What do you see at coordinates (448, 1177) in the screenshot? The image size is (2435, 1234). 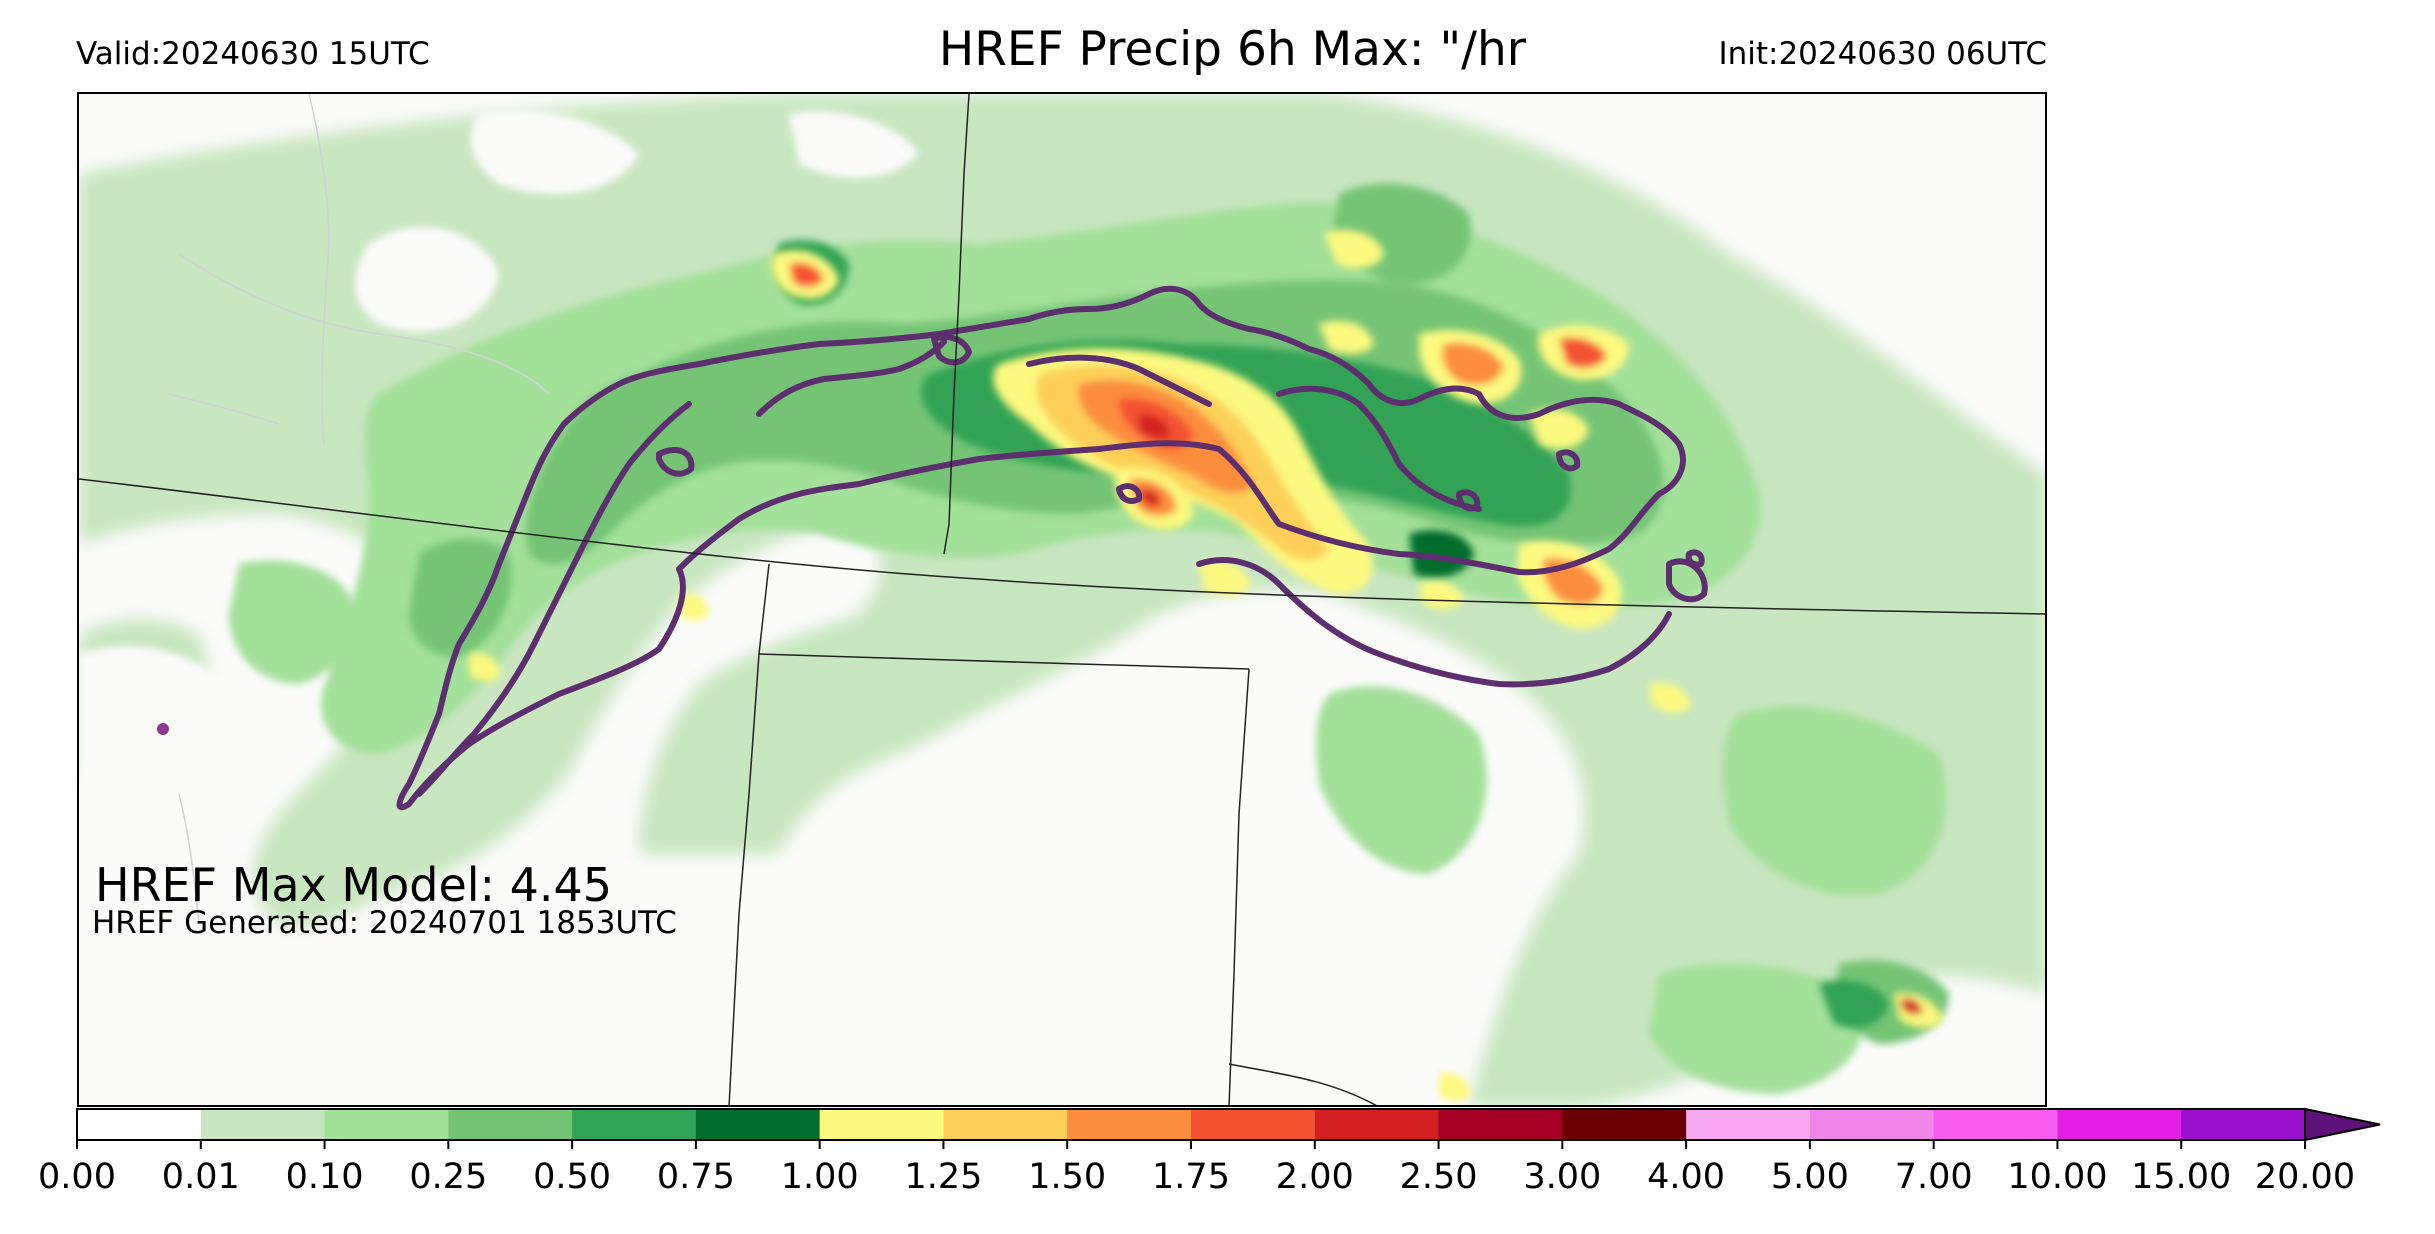 I see `colorbar-tick-label: 0.25` at bounding box center [448, 1177].